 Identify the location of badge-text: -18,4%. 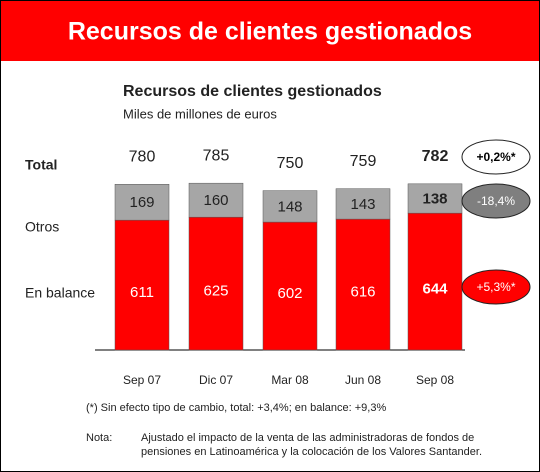
(496, 201).